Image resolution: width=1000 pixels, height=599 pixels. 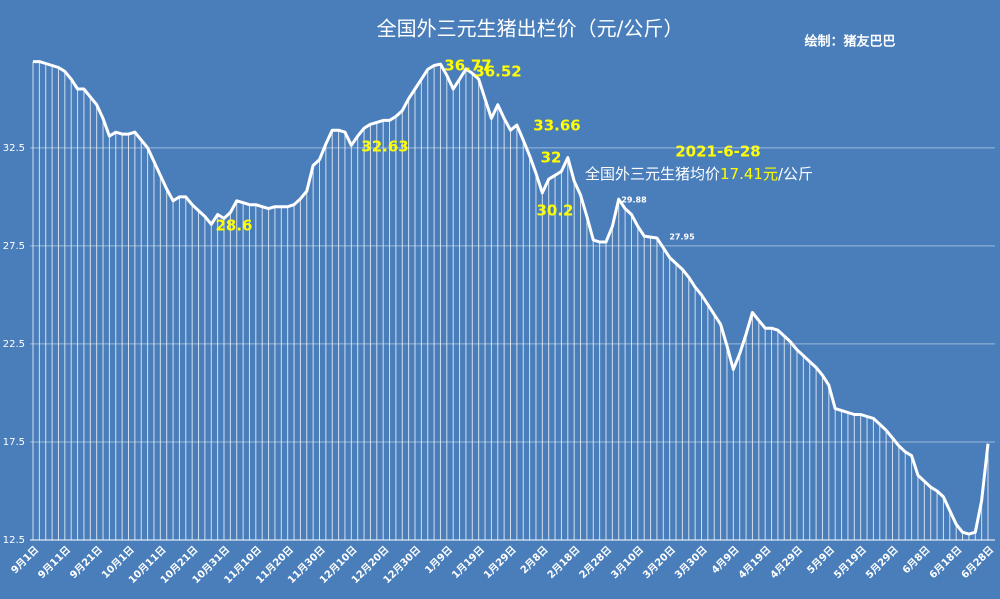 What do you see at coordinates (634, 200) in the screenshot?
I see `annotation: 29.88` at bounding box center [634, 200].